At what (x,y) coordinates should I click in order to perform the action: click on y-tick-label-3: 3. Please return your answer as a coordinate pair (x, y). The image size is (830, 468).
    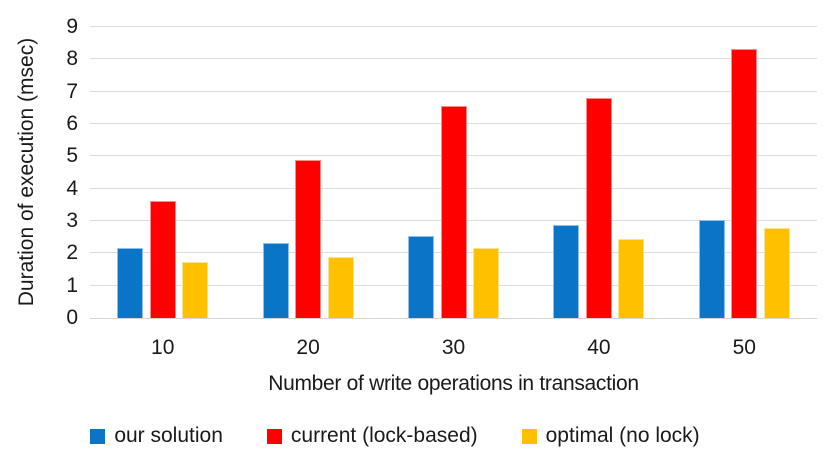
    Looking at the image, I should click on (72, 220).